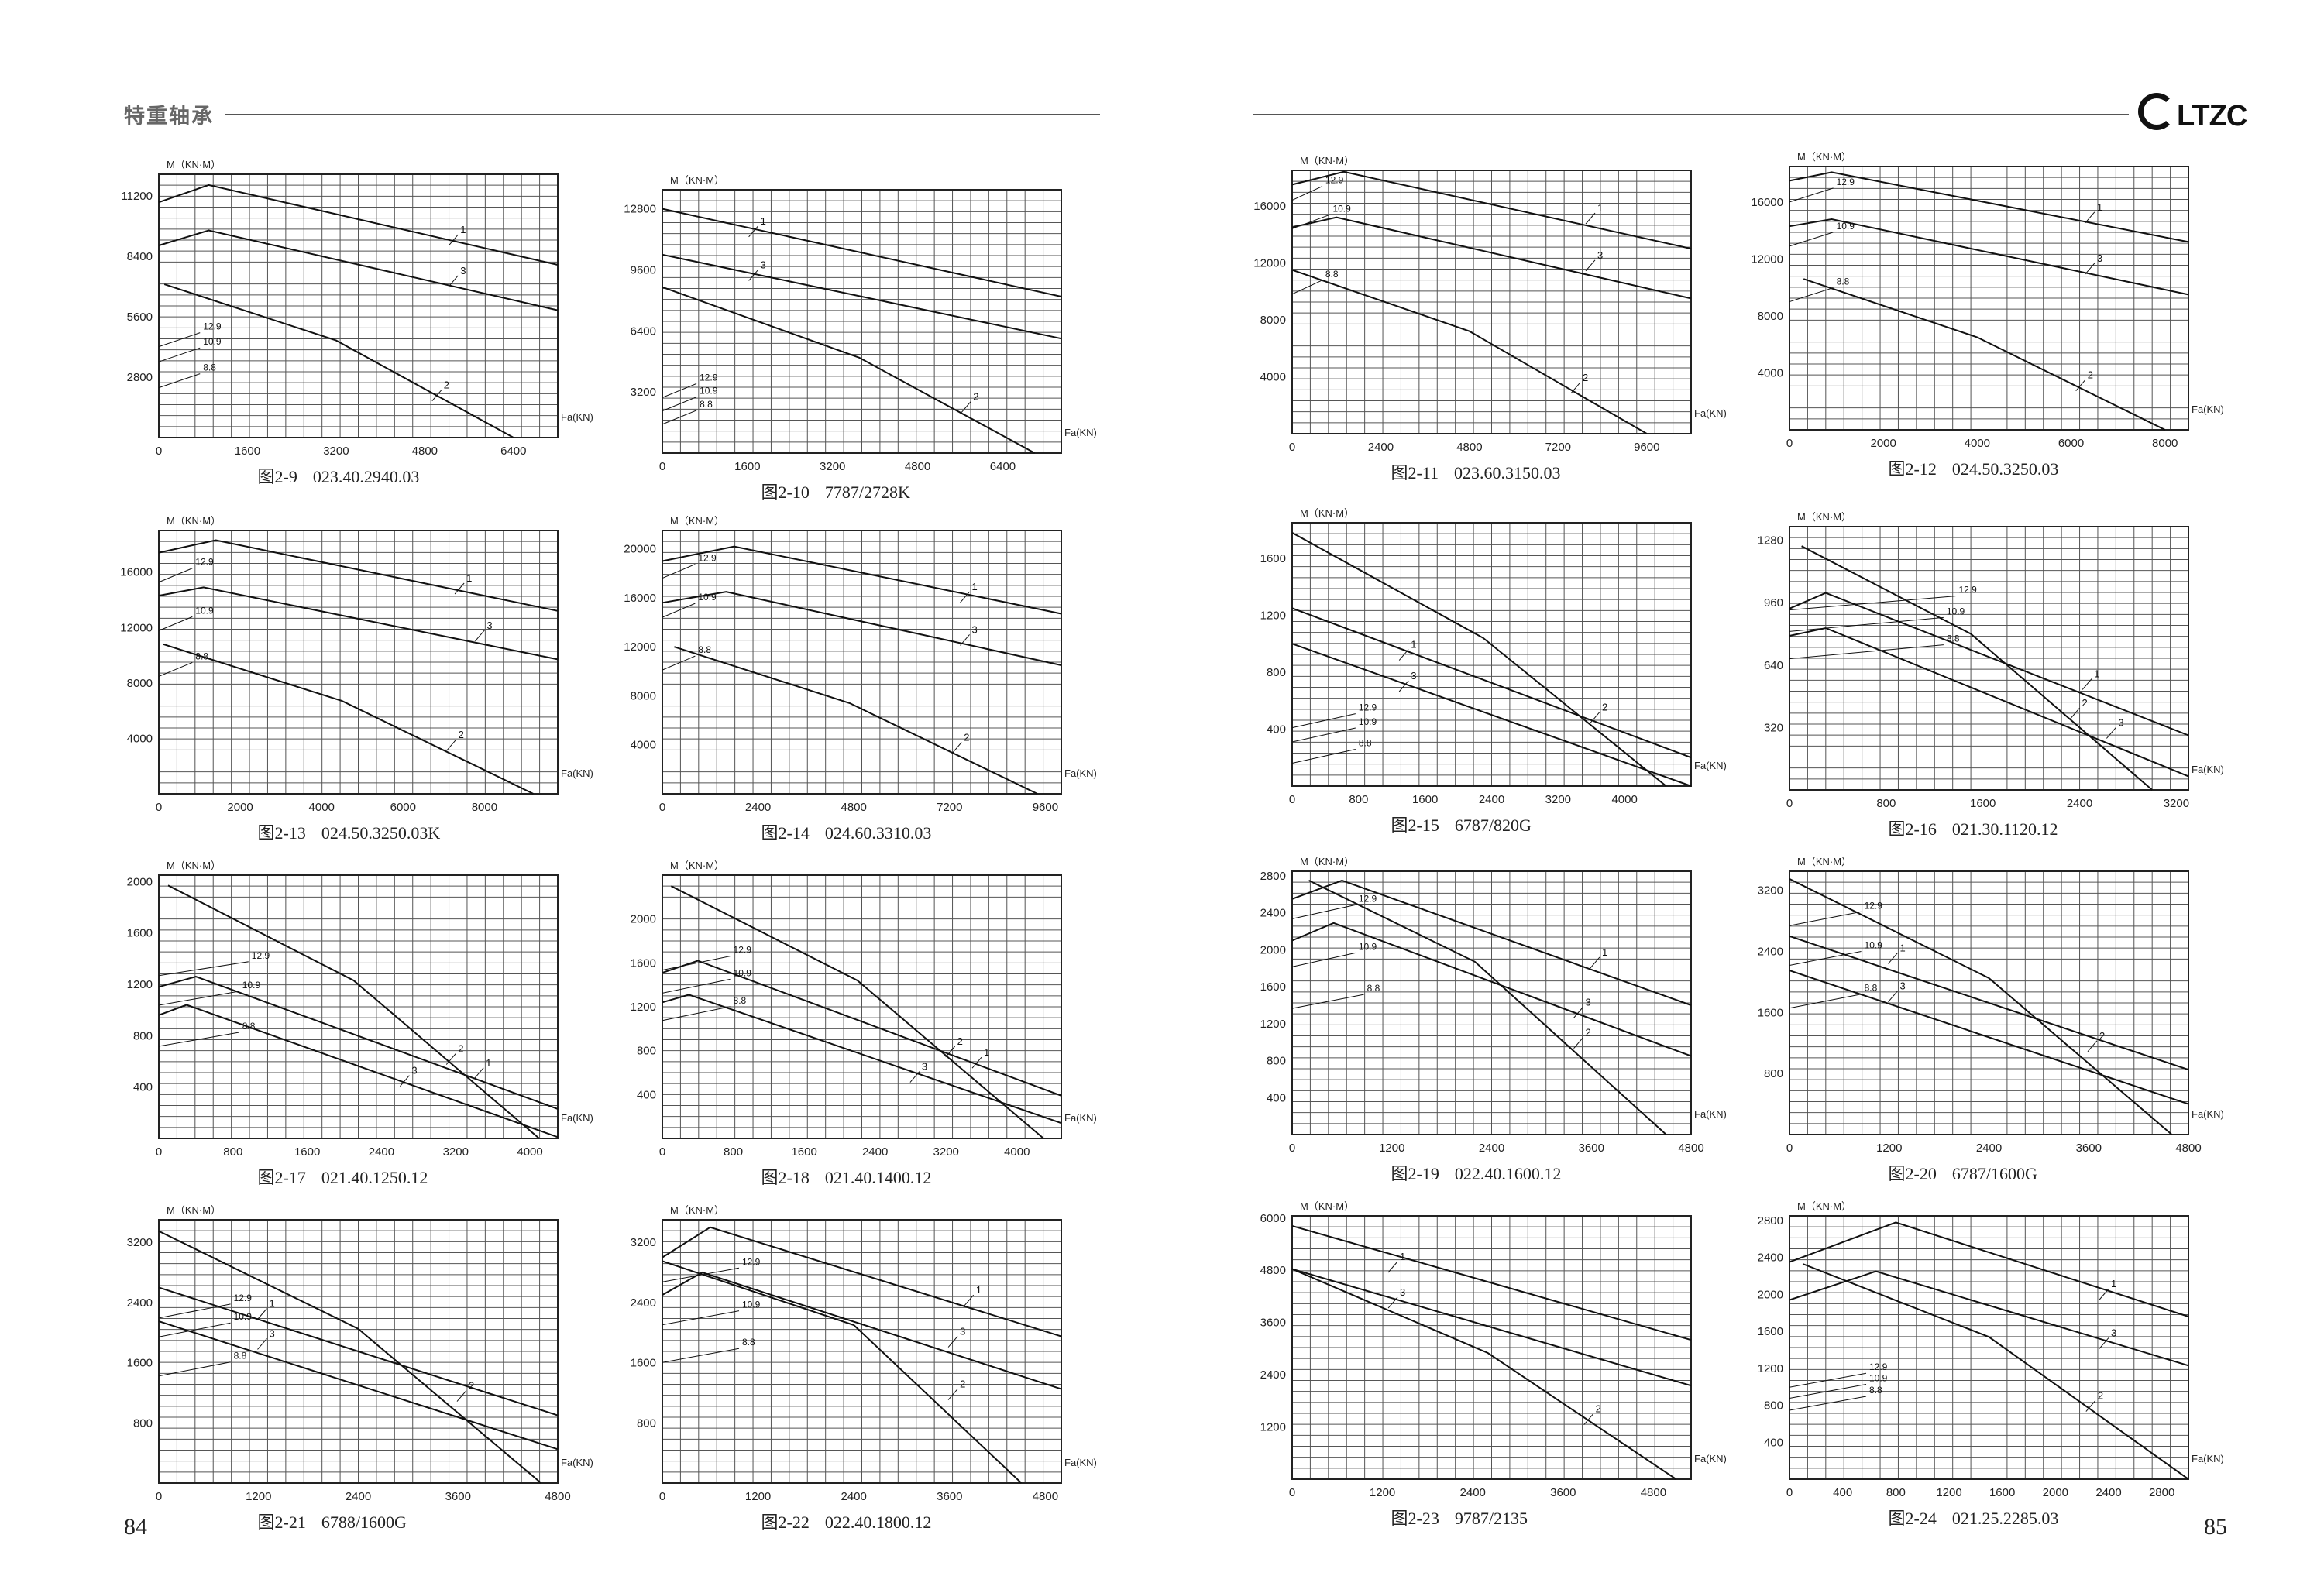 This screenshot has height=1576, width=2324. What do you see at coordinates (643, 331) in the screenshot?
I see `y-tick-label: 6400` at bounding box center [643, 331].